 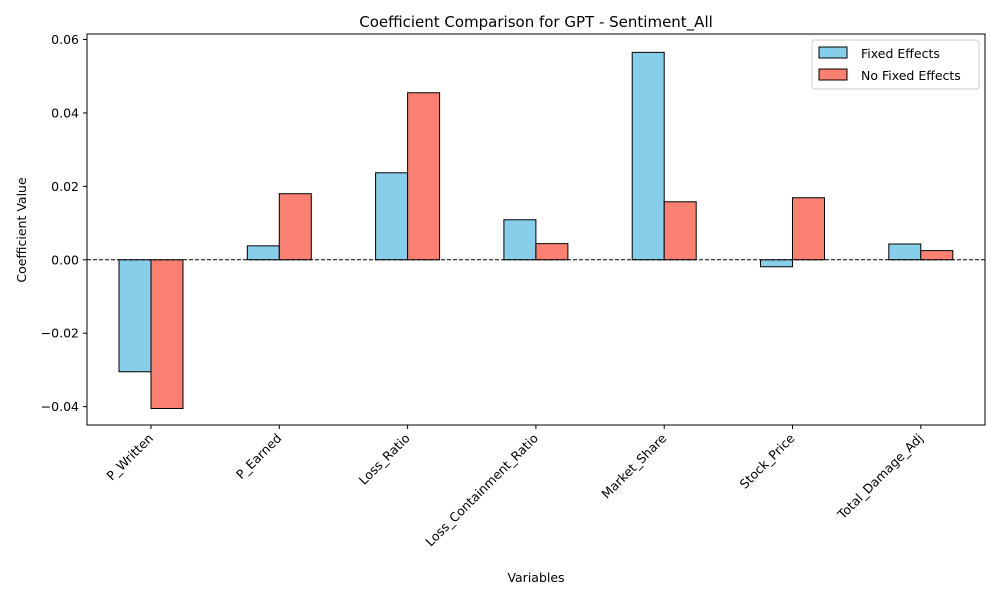 I want to click on x-tick-label-market-share: Market_Share, so click(x=633, y=465).